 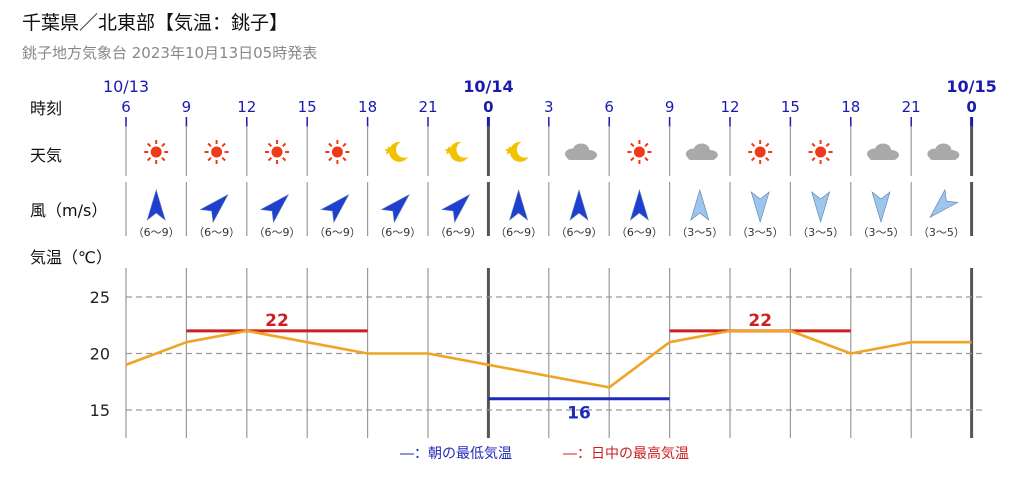 I want to click on row-label-temp: 気温（℃）, so click(x=71, y=257).